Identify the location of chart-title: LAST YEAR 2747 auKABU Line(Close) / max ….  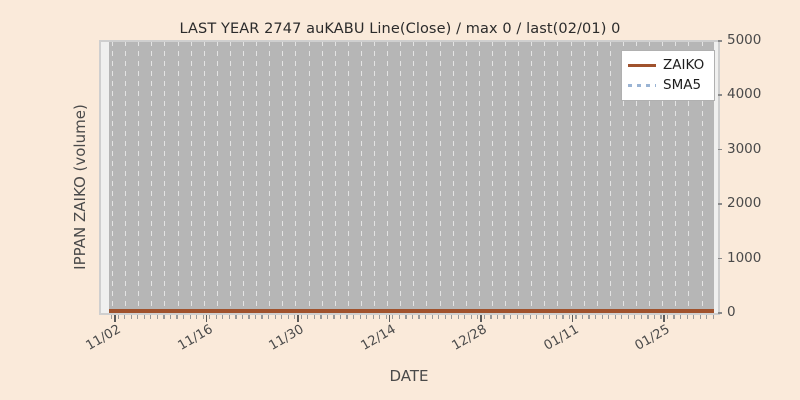
(400, 29).